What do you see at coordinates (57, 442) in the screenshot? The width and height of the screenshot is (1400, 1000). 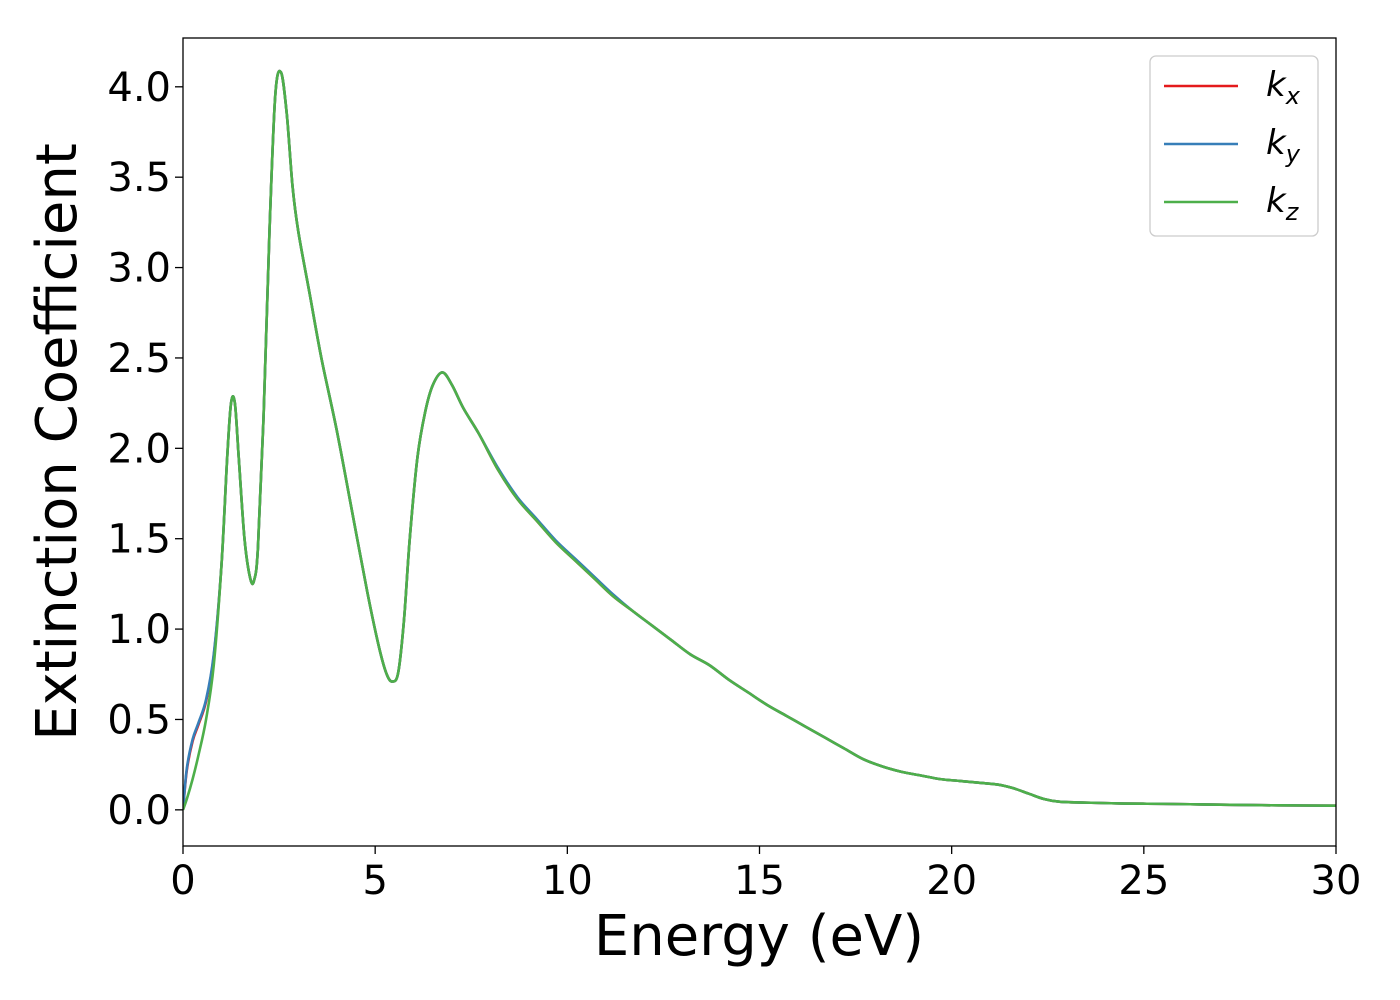 I see `y-axis-title: Extinction Coefficient` at bounding box center [57, 442].